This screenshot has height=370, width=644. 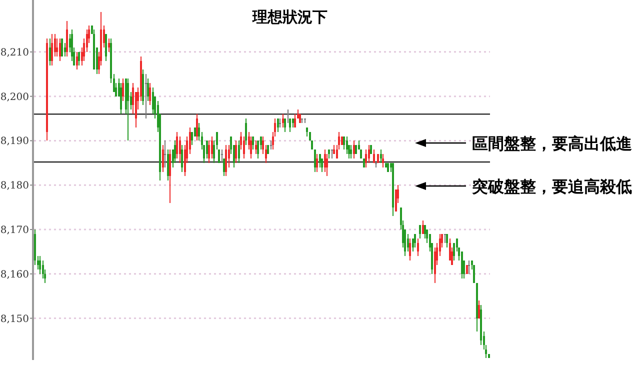 What do you see at coordinates (14, 142) in the screenshot?
I see `y-tick-label: 8,190` at bounding box center [14, 142].